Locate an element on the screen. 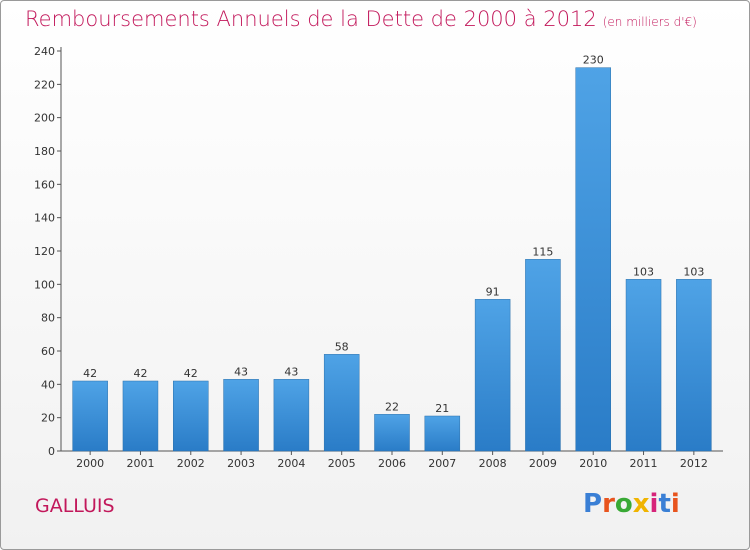  logo-letter: P is located at coordinates (593, 504).